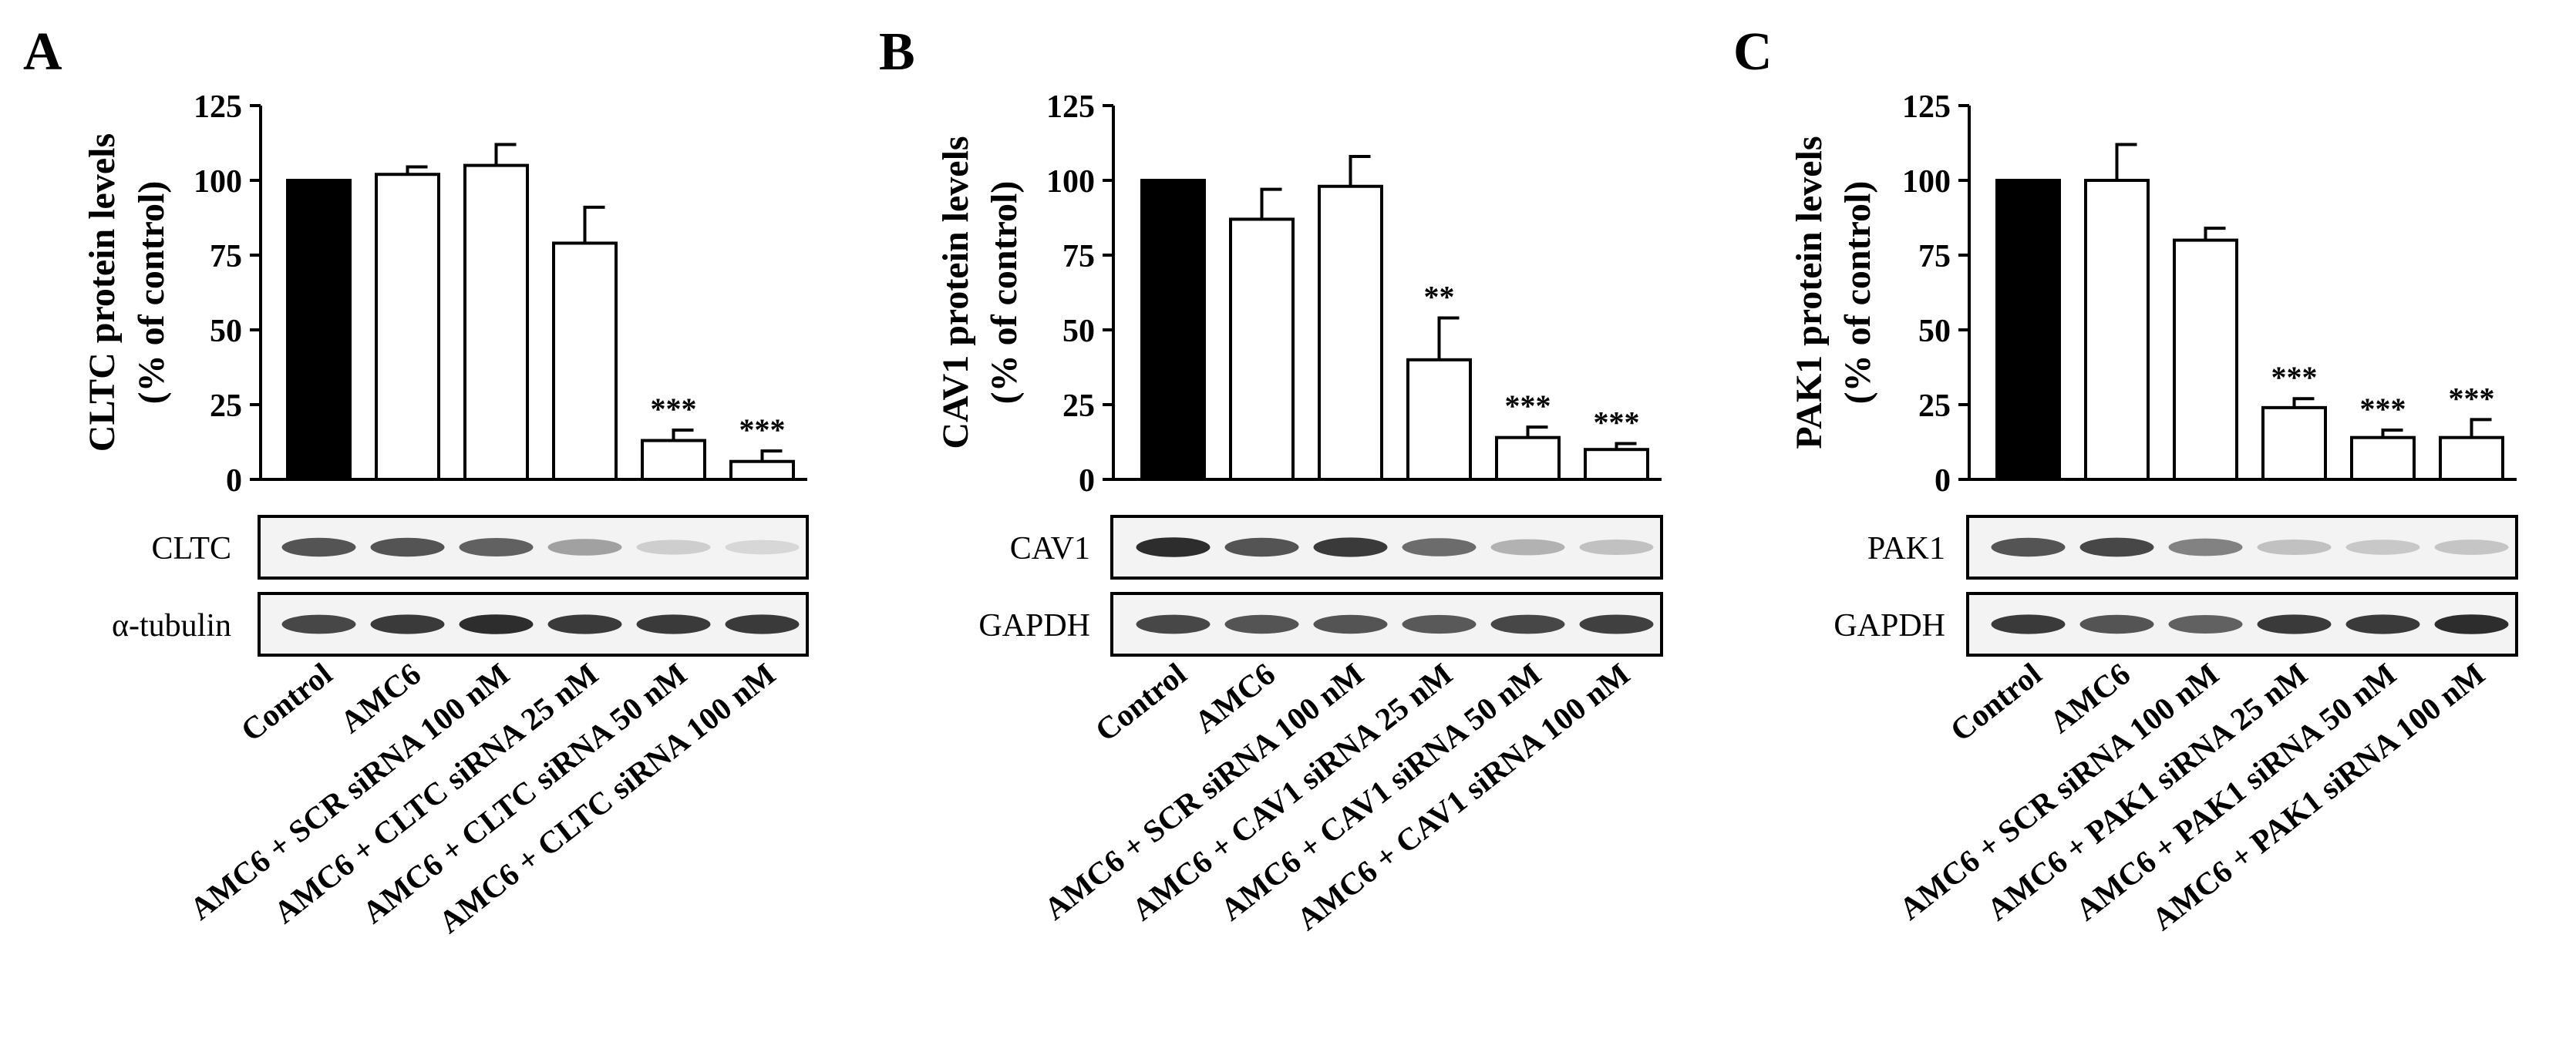 The image size is (2576, 1059). I want to click on y-axis-label: CAV1 protein levels, so click(956, 292).